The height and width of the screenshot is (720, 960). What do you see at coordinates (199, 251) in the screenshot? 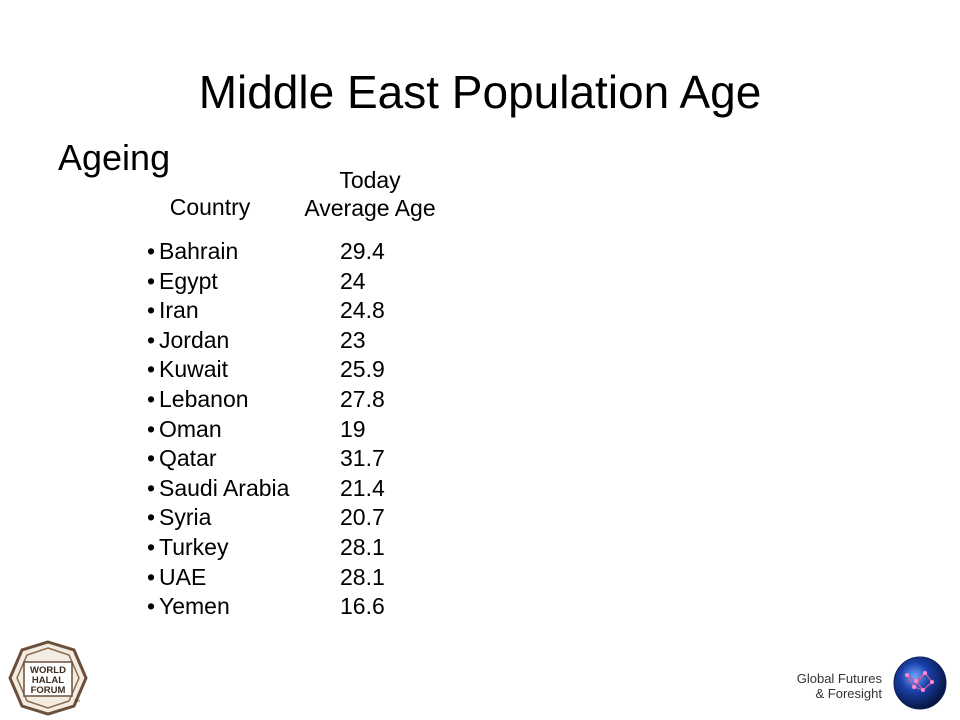
I see `country-name: Bahrain` at bounding box center [199, 251].